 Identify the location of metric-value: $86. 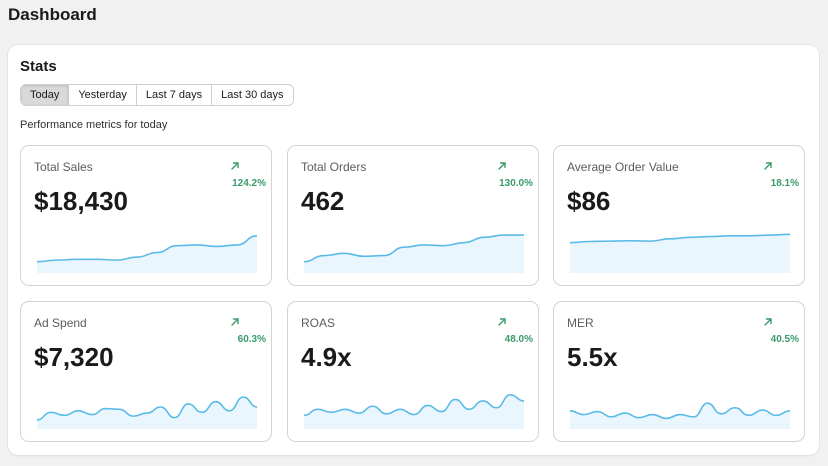
(589, 201).